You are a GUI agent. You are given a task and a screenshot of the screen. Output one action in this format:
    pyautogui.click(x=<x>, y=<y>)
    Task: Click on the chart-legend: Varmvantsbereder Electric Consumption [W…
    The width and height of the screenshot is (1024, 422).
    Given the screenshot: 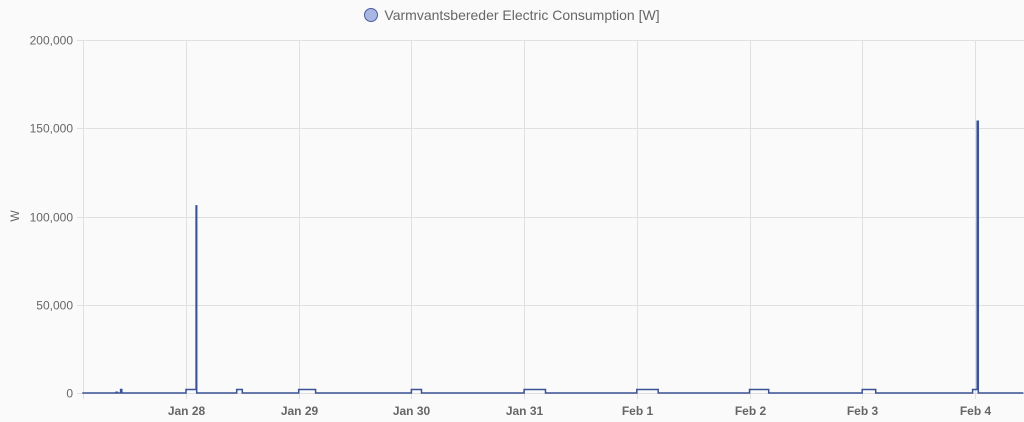 What is the action you would take?
    pyautogui.click(x=512, y=15)
    